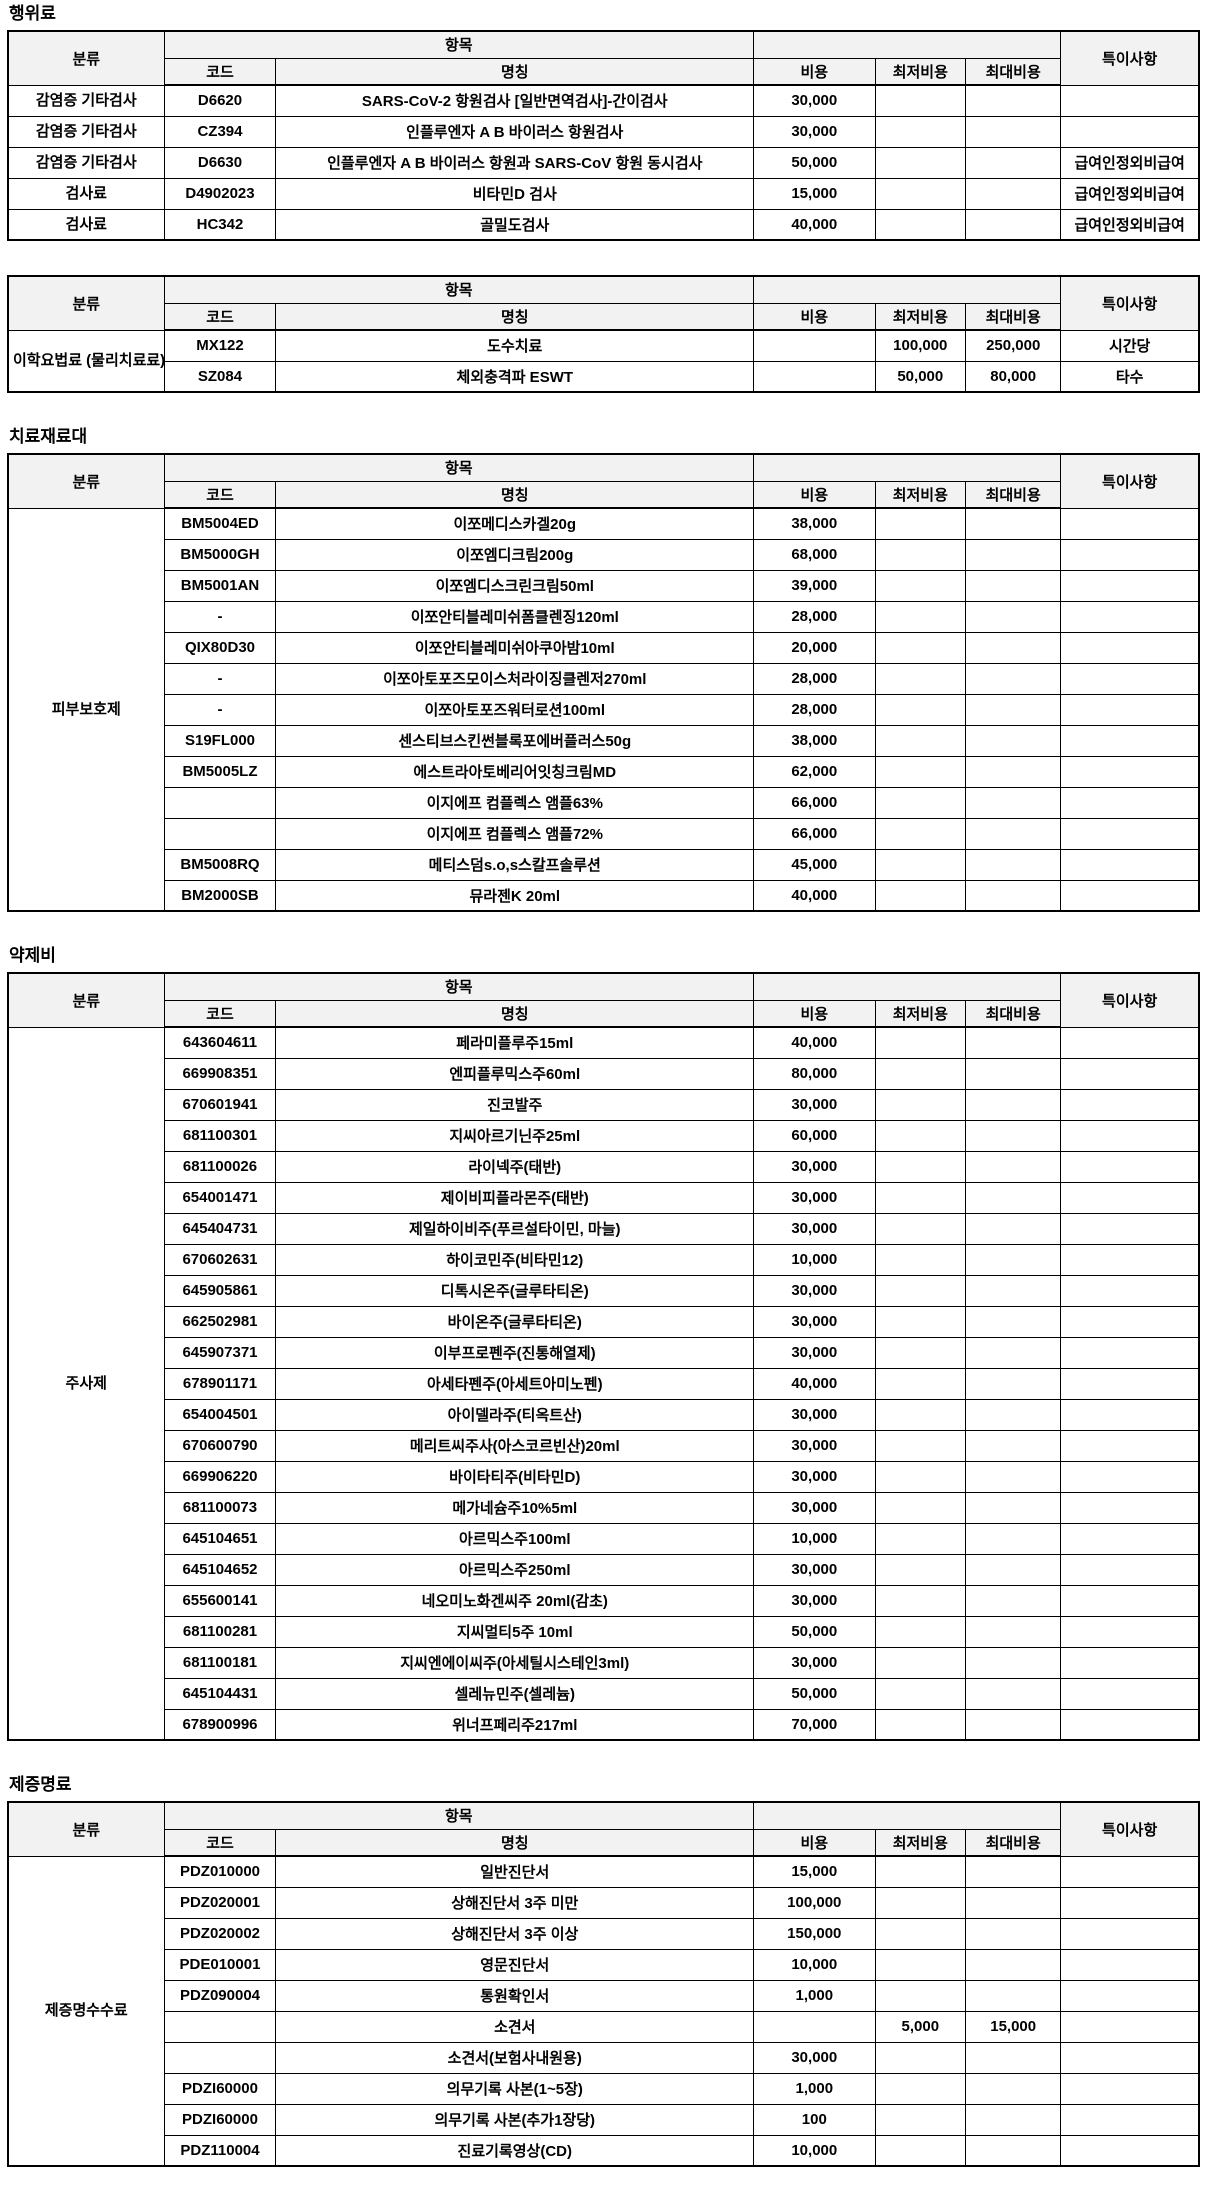 The width and height of the screenshot is (1207, 2187). I want to click on table-row: 검사료 HC342 골밀도검사 40,000 급여인정외비급여, so click(603, 224).